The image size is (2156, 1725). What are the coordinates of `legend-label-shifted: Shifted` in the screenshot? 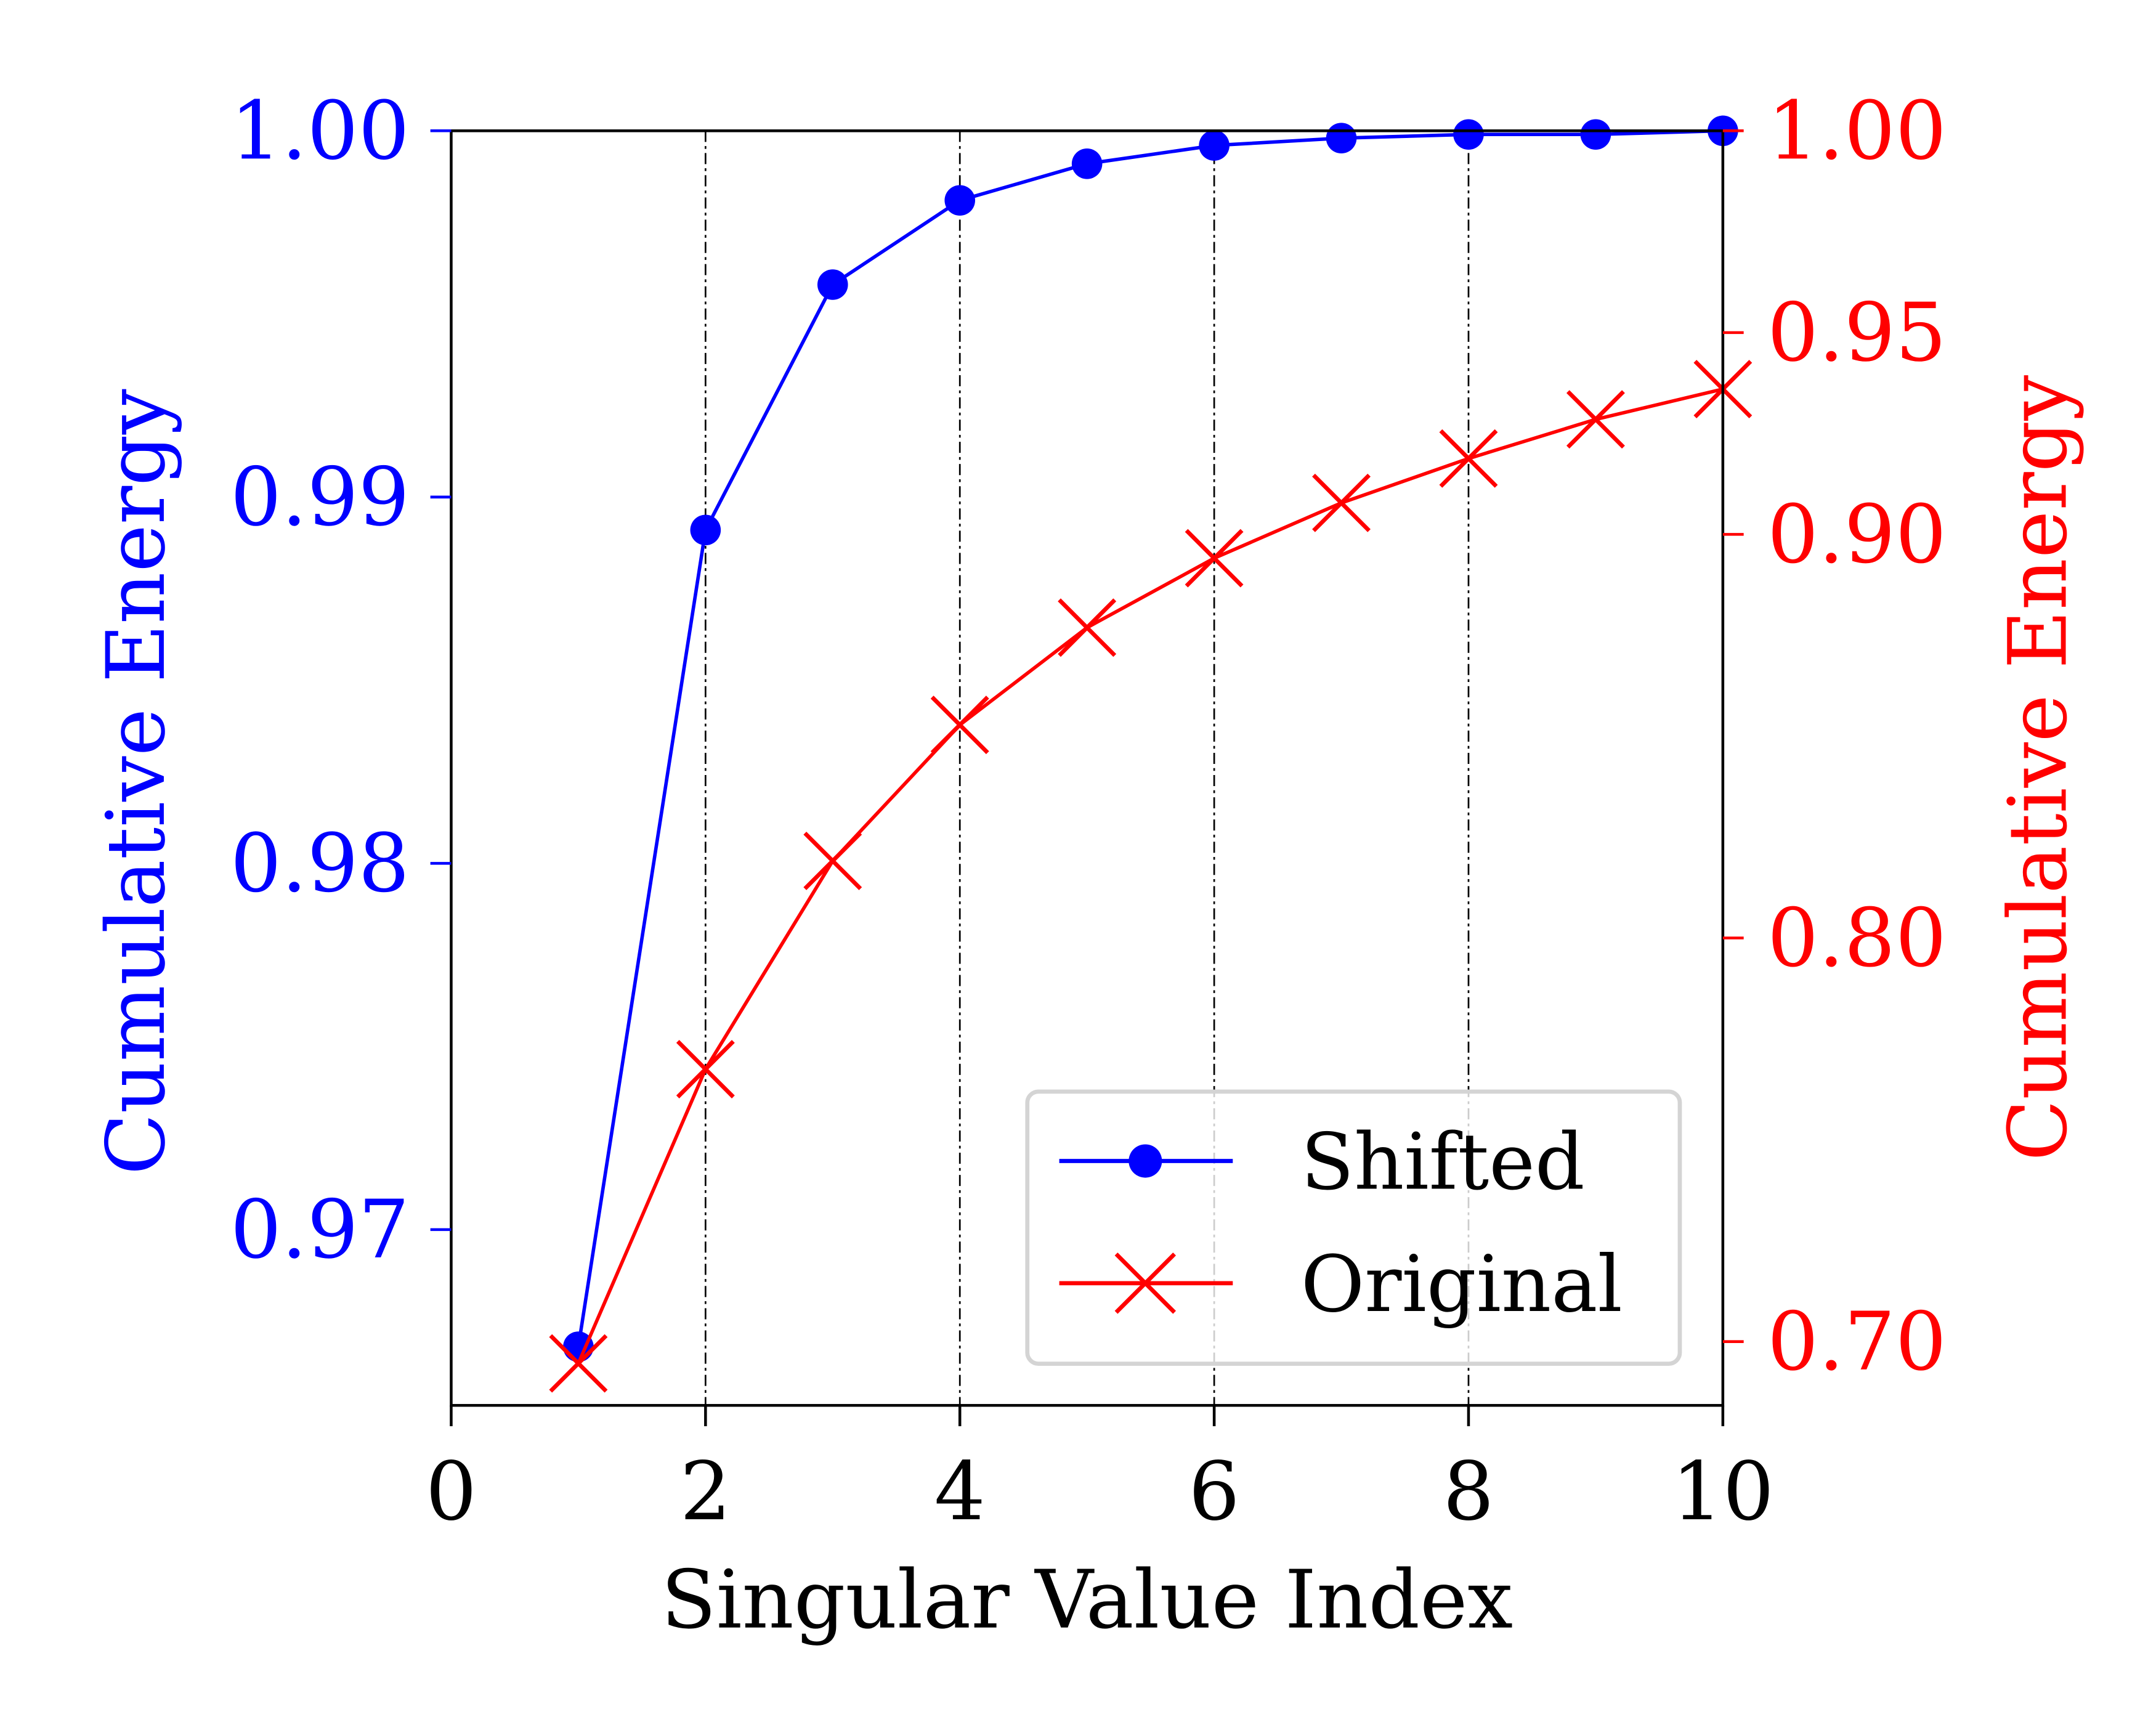 It's located at (1443, 1162).